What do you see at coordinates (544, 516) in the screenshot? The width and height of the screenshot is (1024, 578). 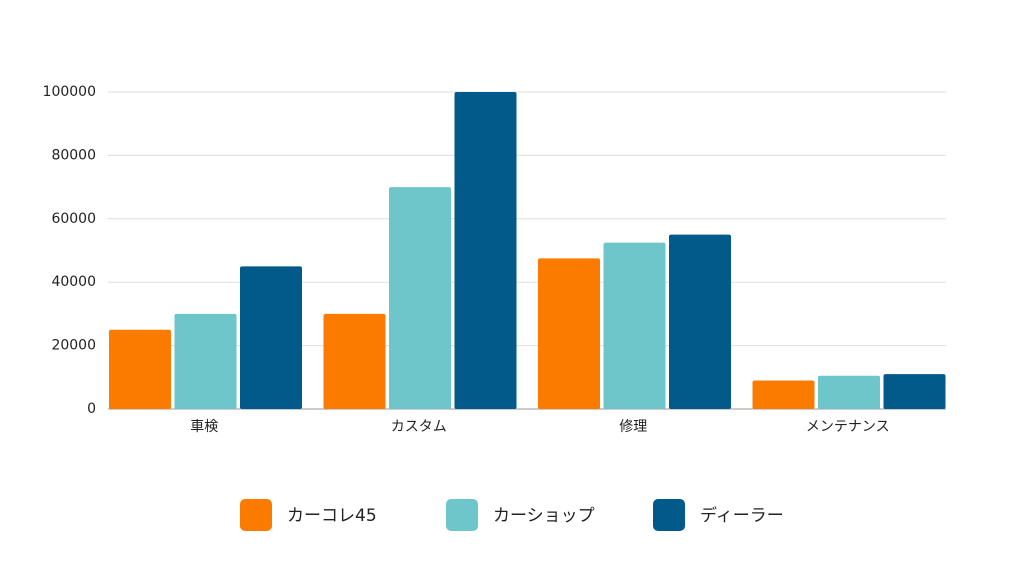 I see `legend-label: カーショップ` at bounding box center [544, 516].